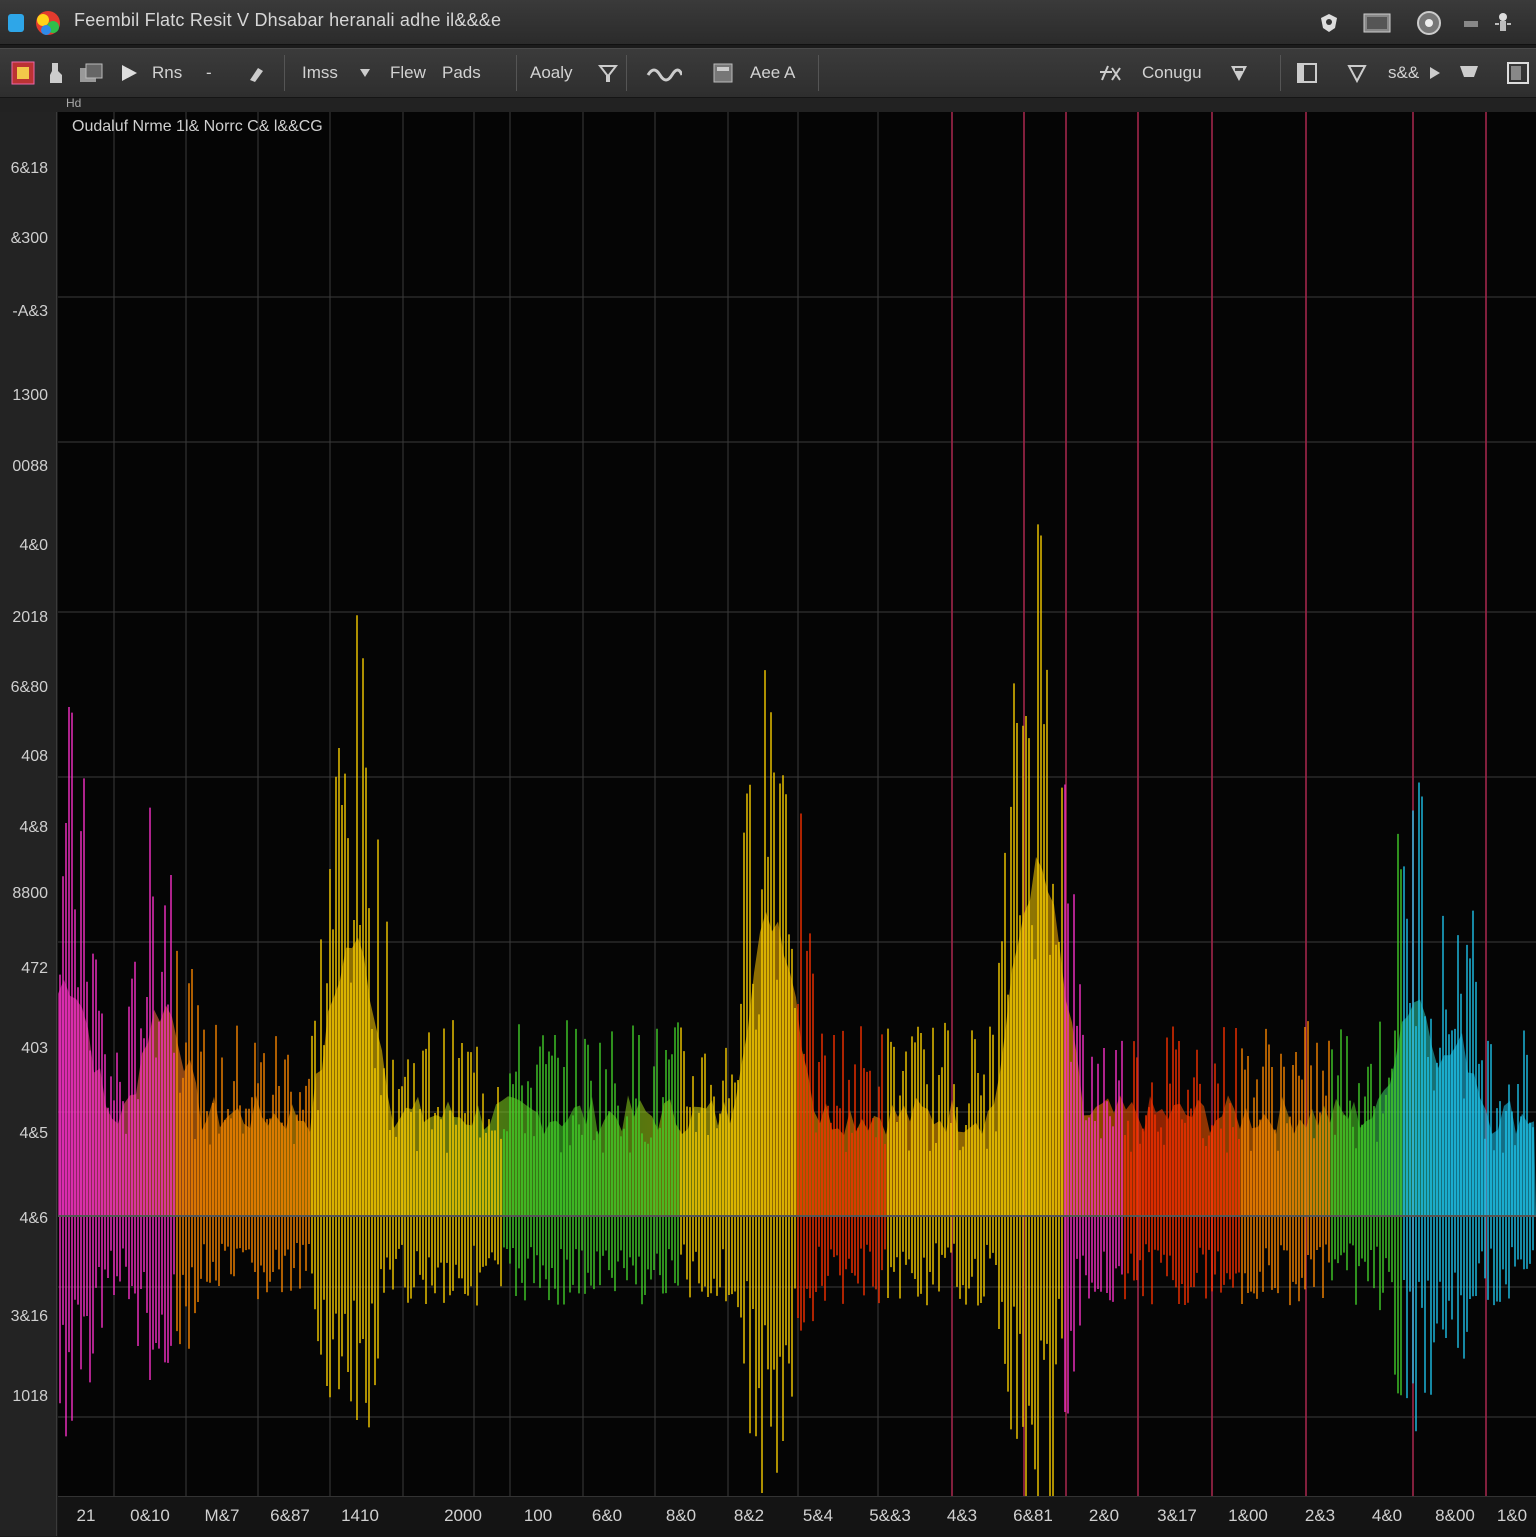  I want to click on y-tick-label: 4&8, so click(33, 827).